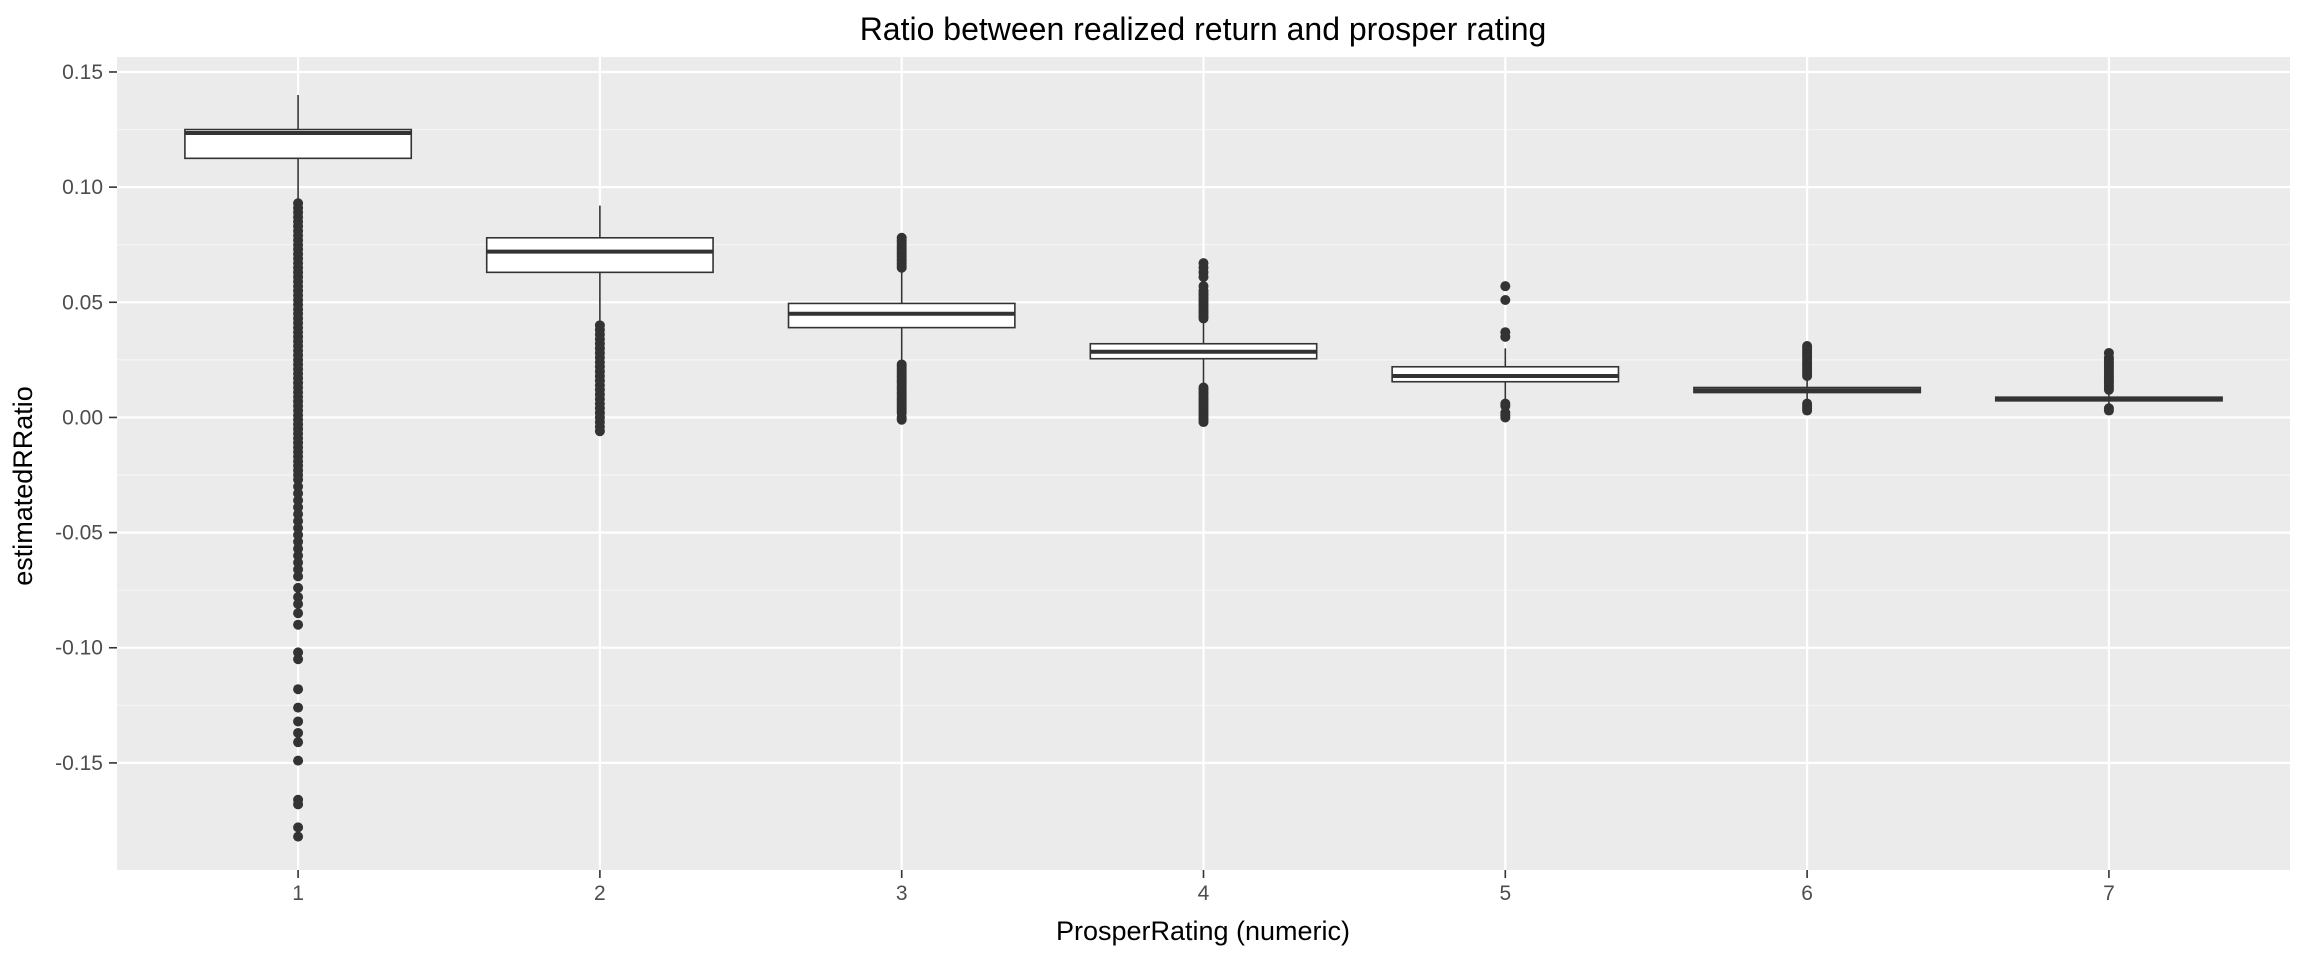  I want to click on x-tick-label: 6, so click(1807, 893).